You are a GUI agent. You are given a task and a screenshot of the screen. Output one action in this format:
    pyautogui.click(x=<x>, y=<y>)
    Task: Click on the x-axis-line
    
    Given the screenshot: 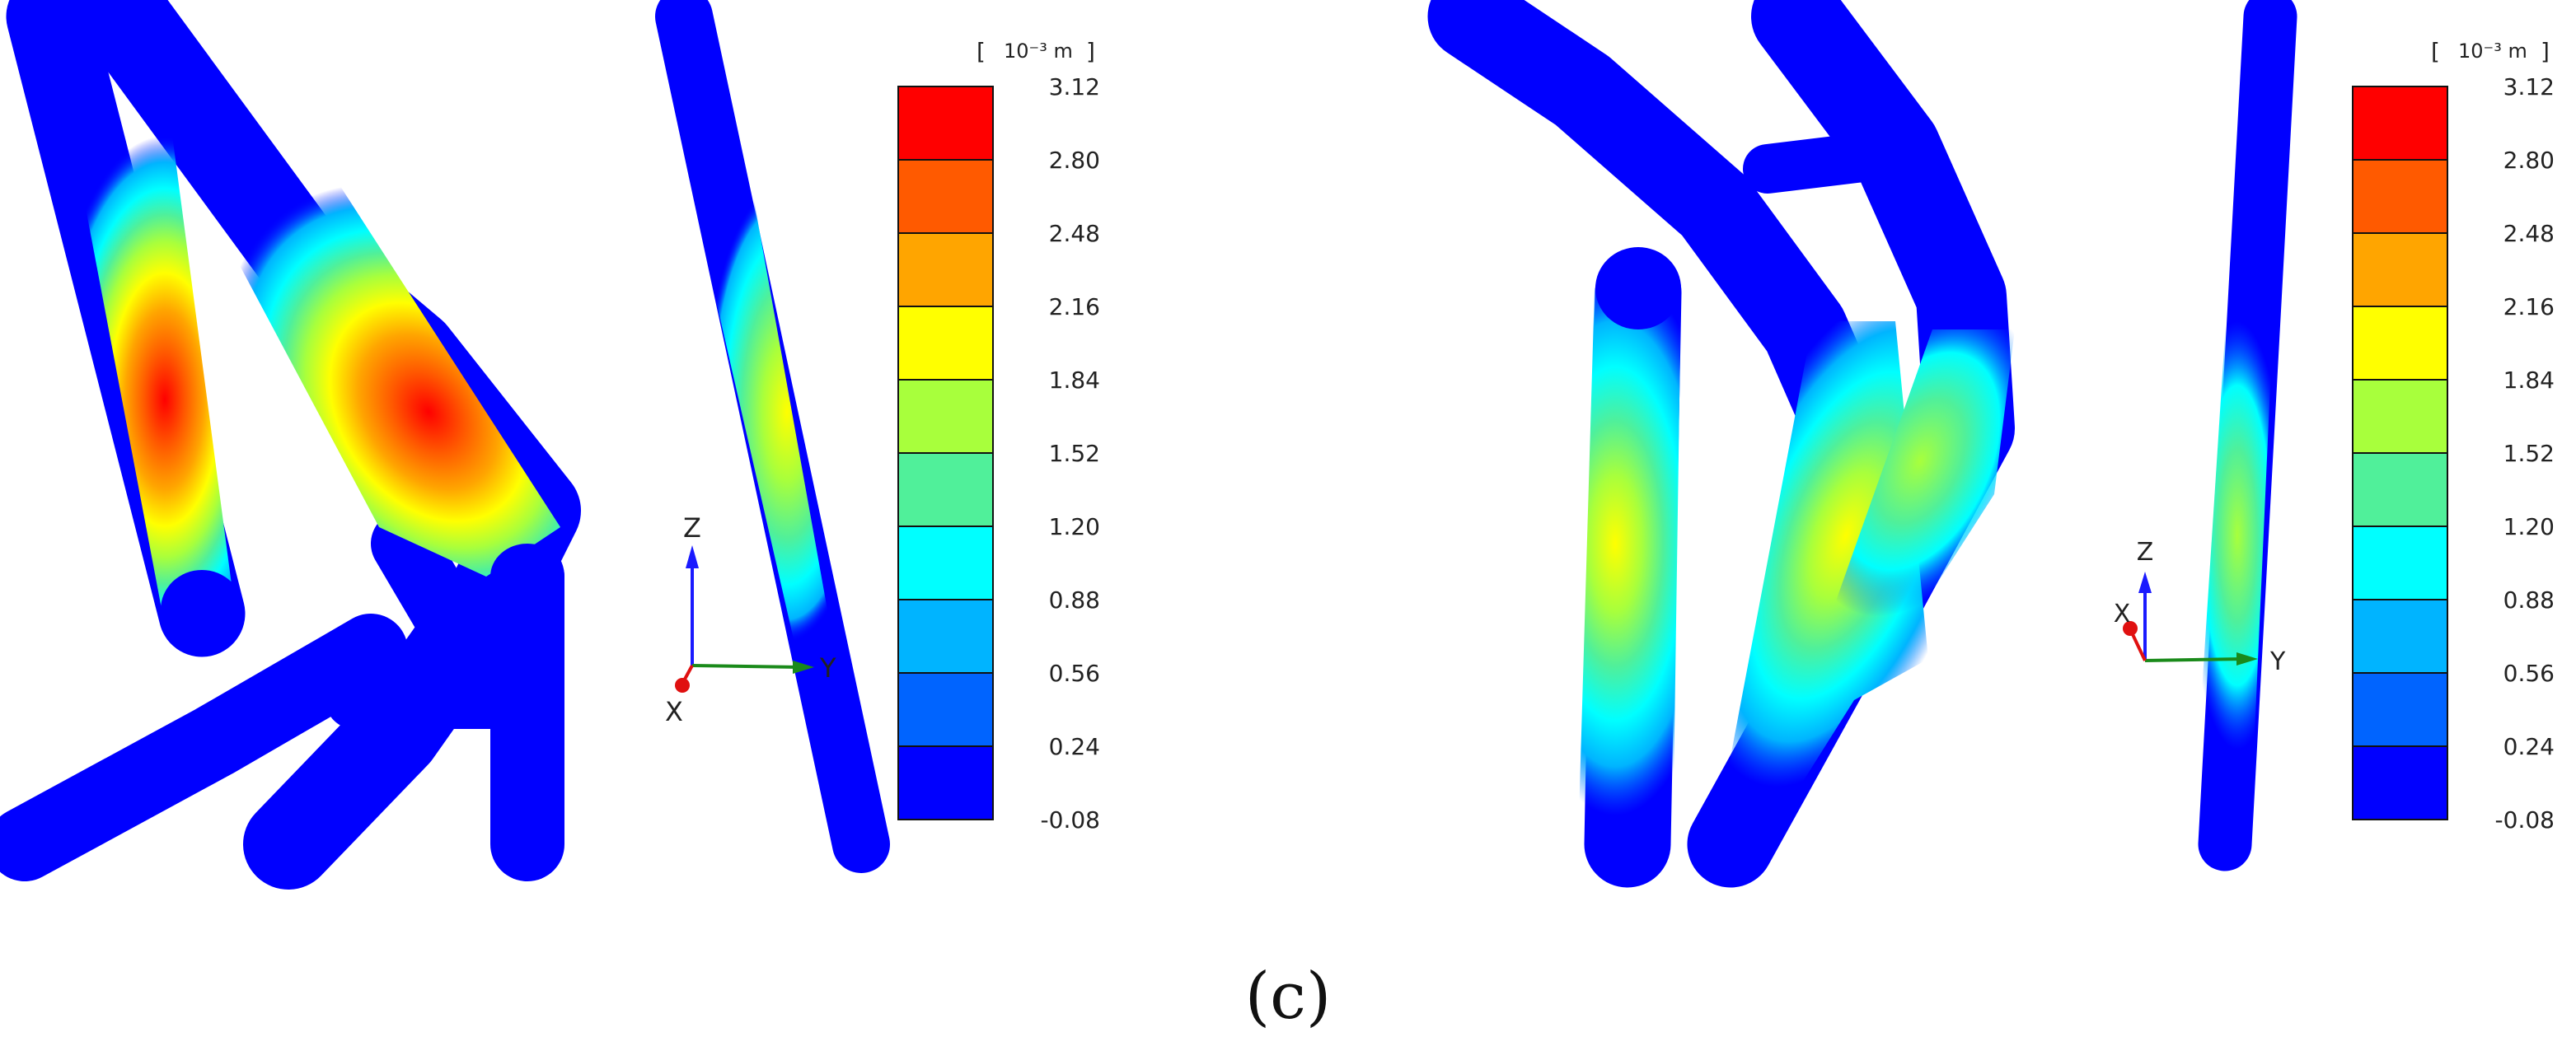 What is the action you would take?
    pyautogui.click(x=2138, y=645)
    